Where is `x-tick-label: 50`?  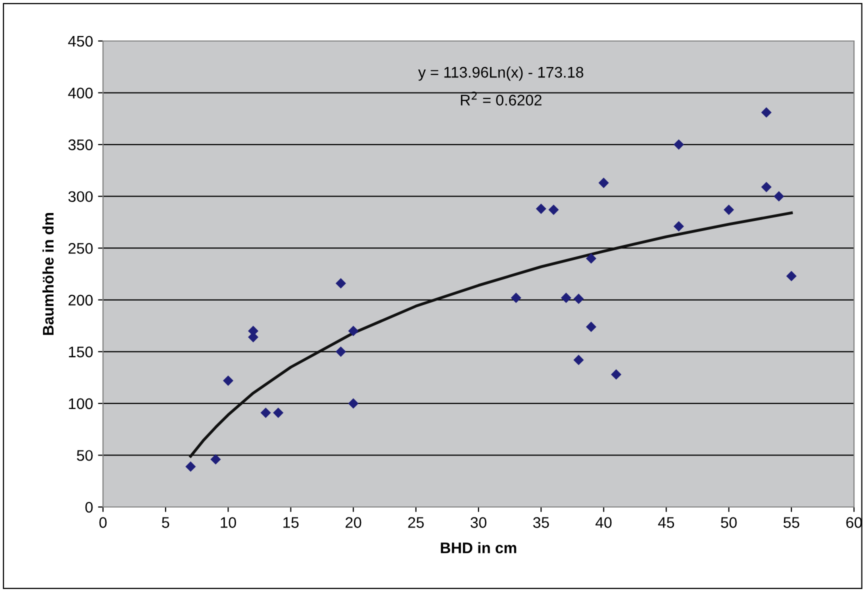
x-tick-label: 50 is located at coordinates (728, 522).